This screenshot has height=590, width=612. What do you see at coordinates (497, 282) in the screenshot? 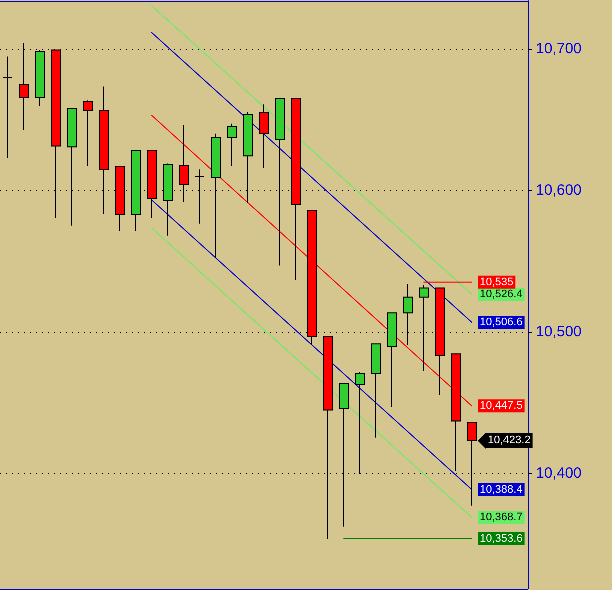
I see `data-label: 10,535` at bounding box center [497, 282].